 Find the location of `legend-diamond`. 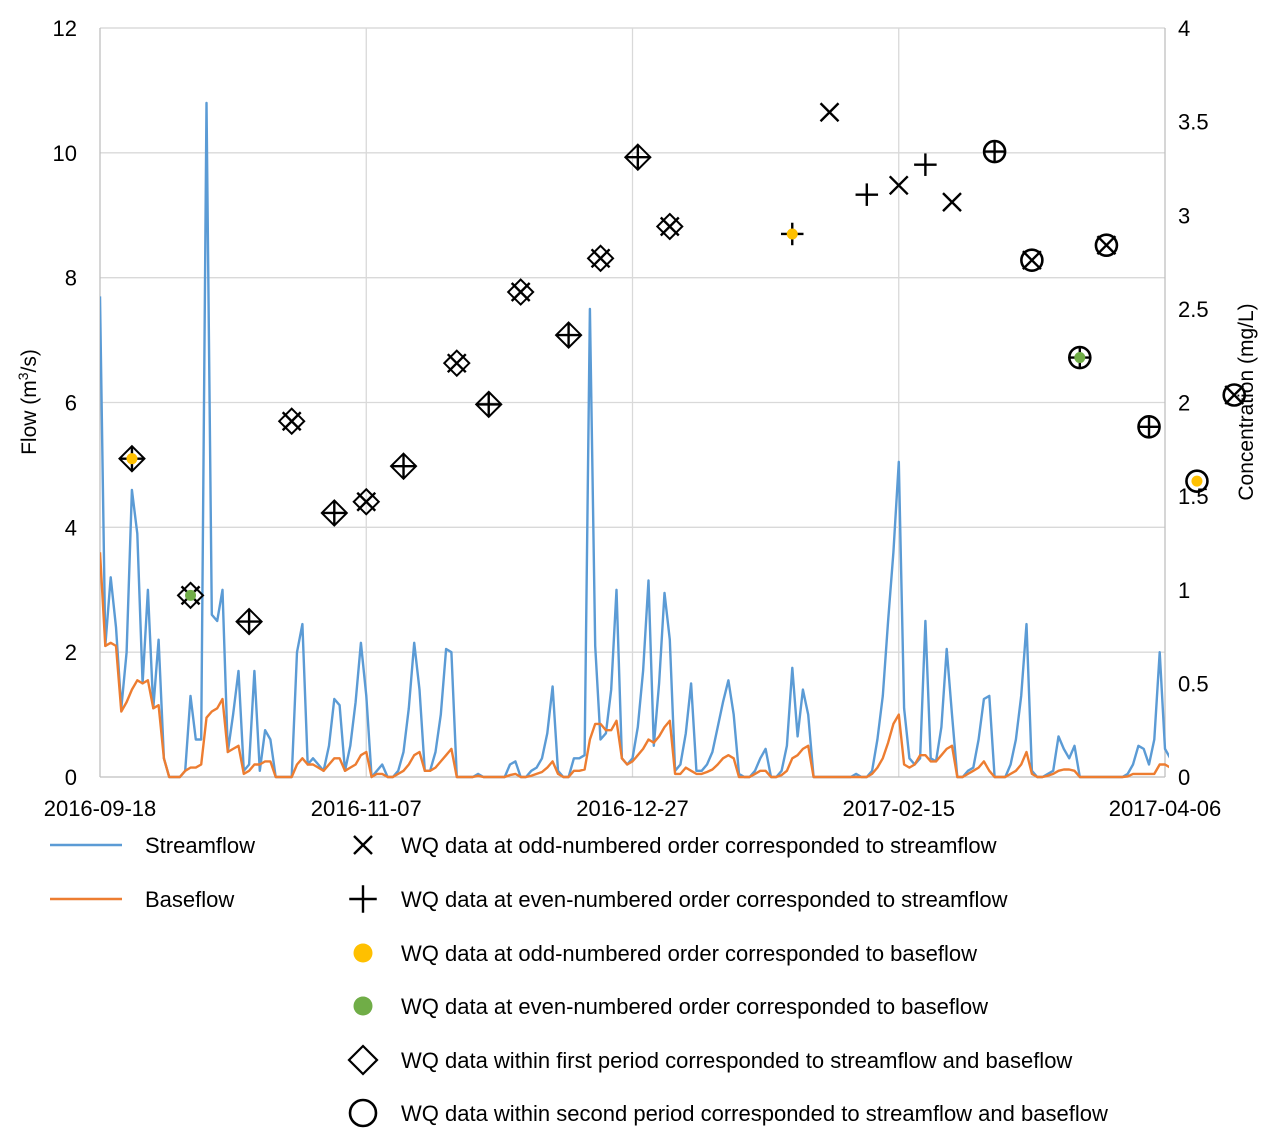

legend-diamond is located at coordinates (363, 1060).